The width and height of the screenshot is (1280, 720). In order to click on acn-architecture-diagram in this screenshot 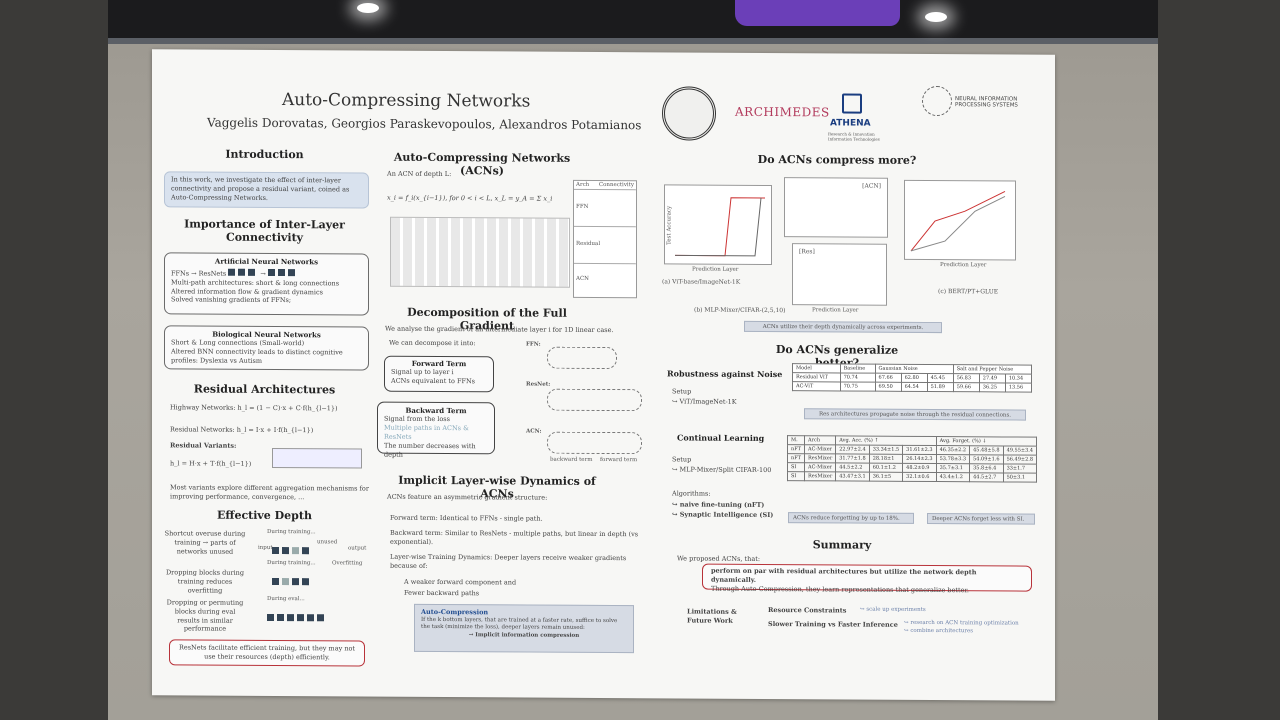, I will do `click(480, 252)`.